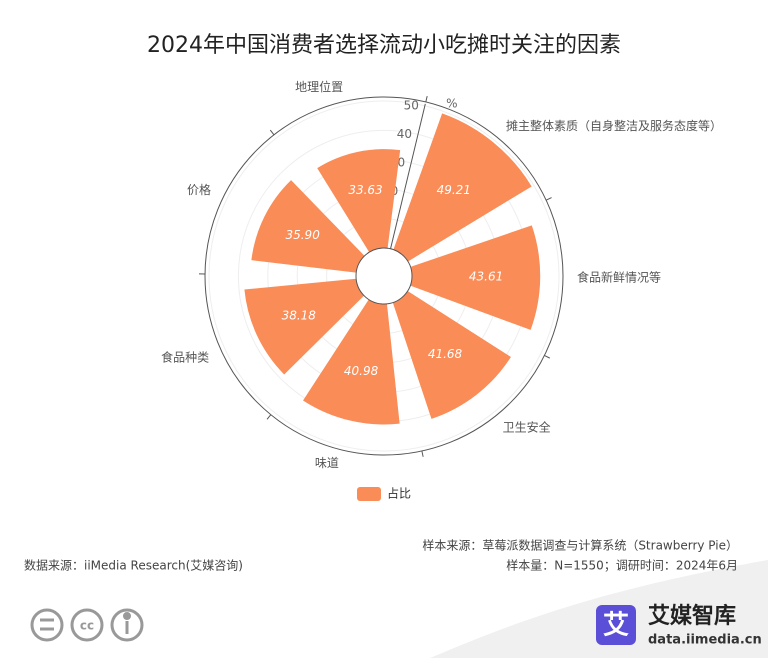  What do you see at coordinates (302, 235) in the screenshot?
I see `value-label: 35.90` at bounding box center [302, 235].